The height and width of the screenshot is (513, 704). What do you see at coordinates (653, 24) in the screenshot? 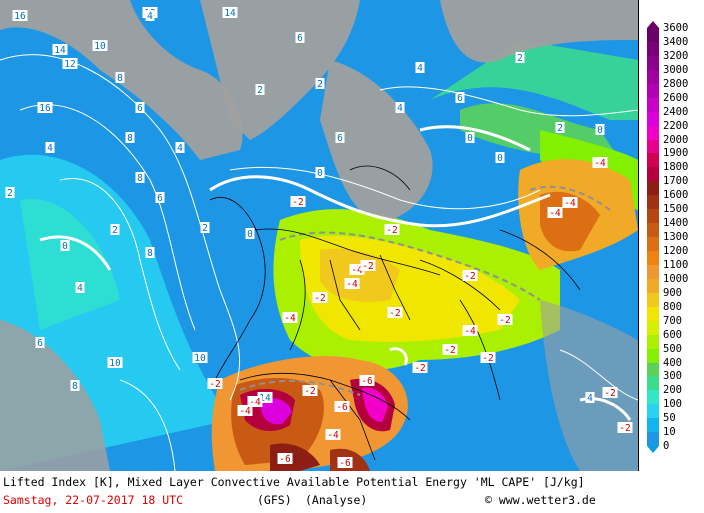
I see `scale-arrow-top` at bounding box center [653, 24].